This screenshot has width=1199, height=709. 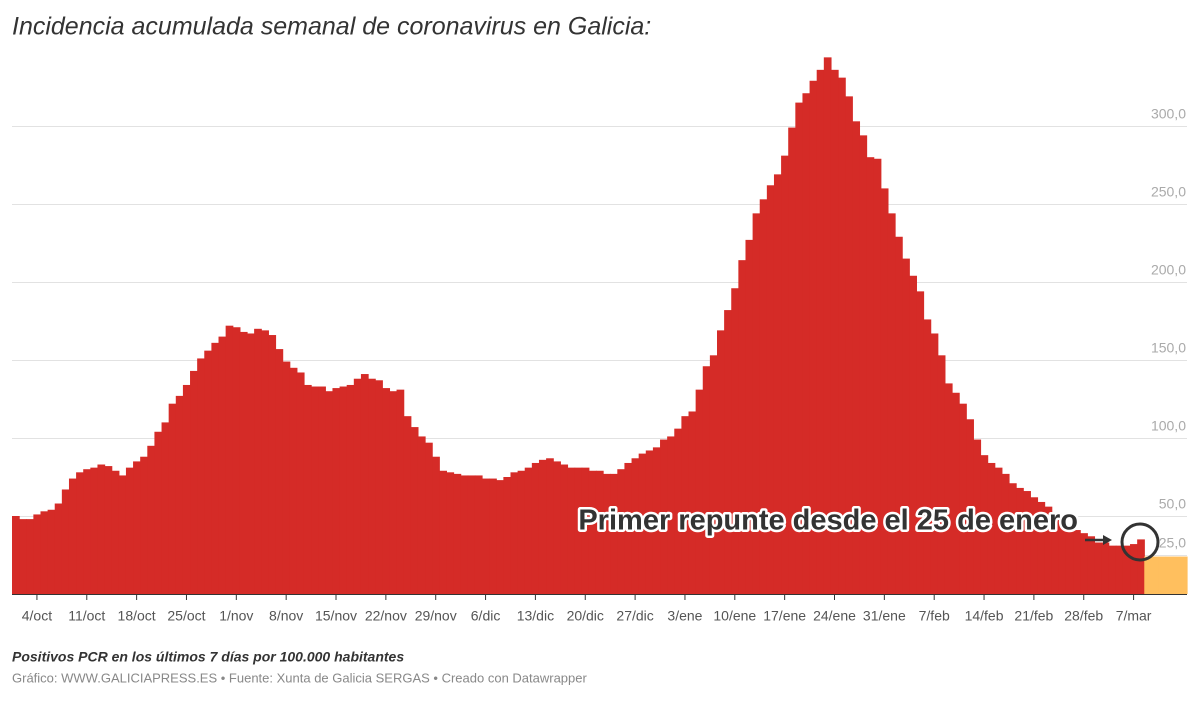 I want to click on x-tick-label: 28/feb, so click(x=1083, y=616).